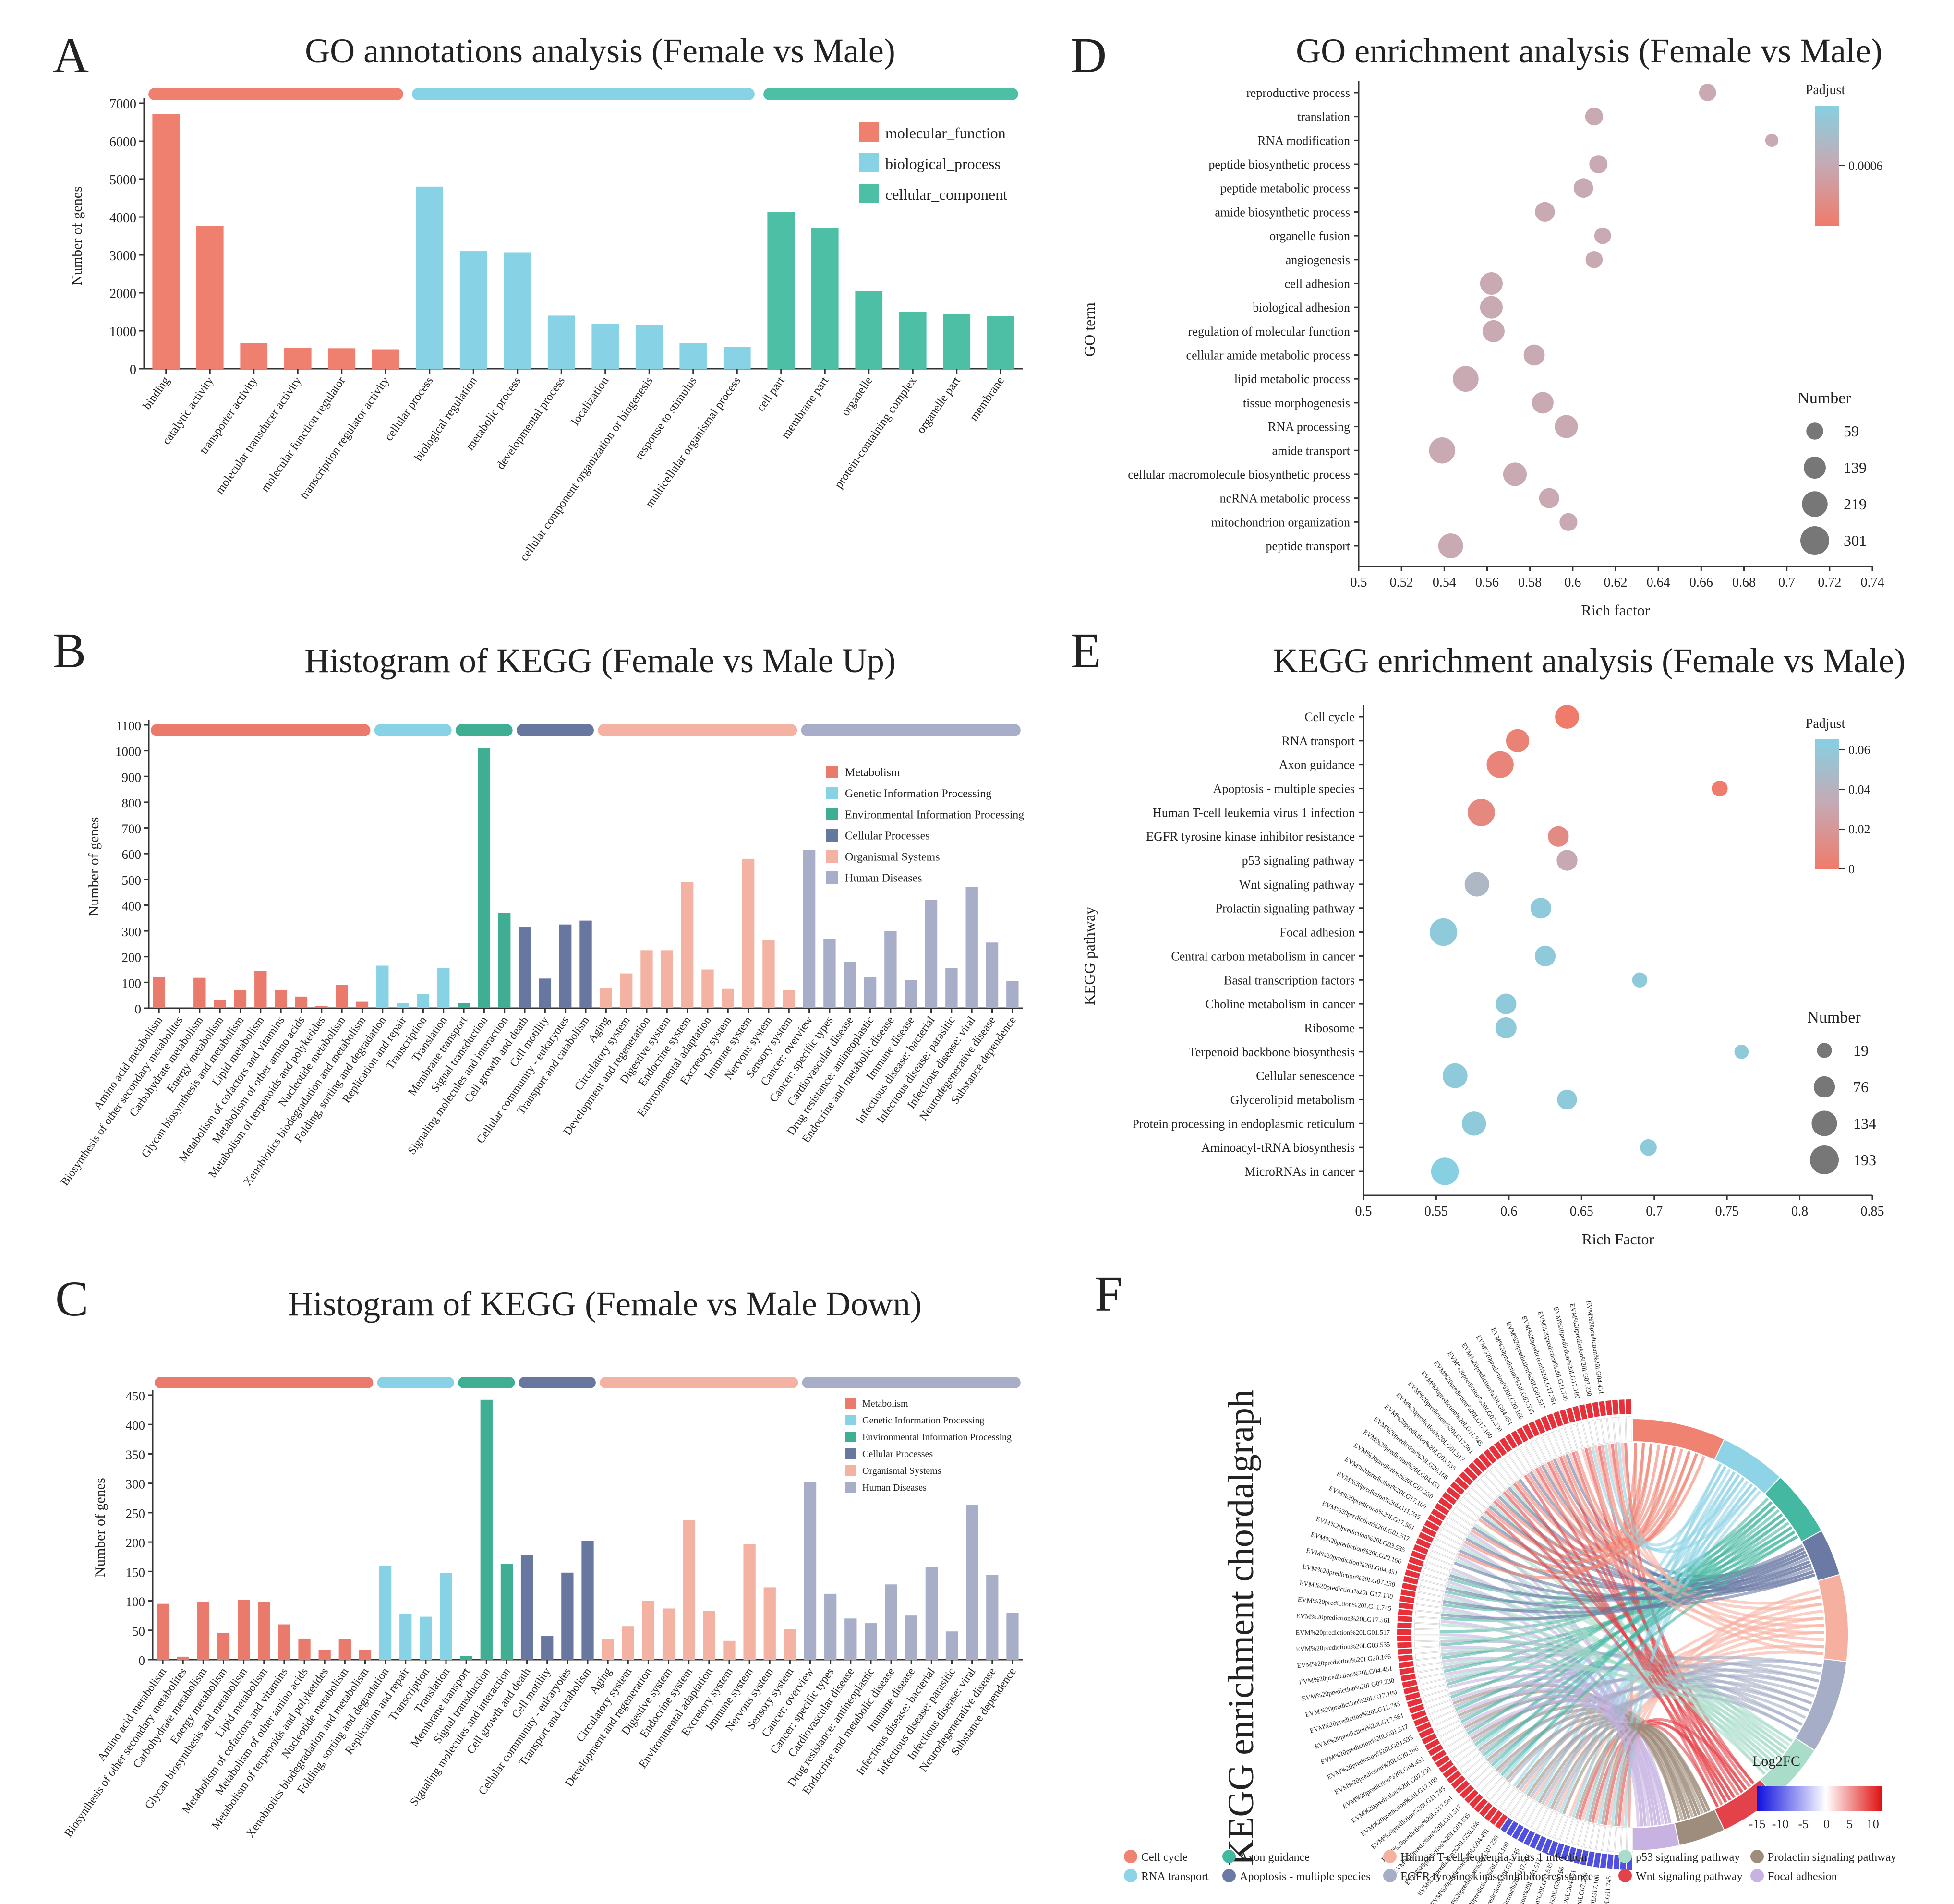 This screenshot has width=1954, height=1904. Describe the element at coordinates (1776, 1761) in the screenshot. I see `log2fc-legend-title: Log2FC` at that location.